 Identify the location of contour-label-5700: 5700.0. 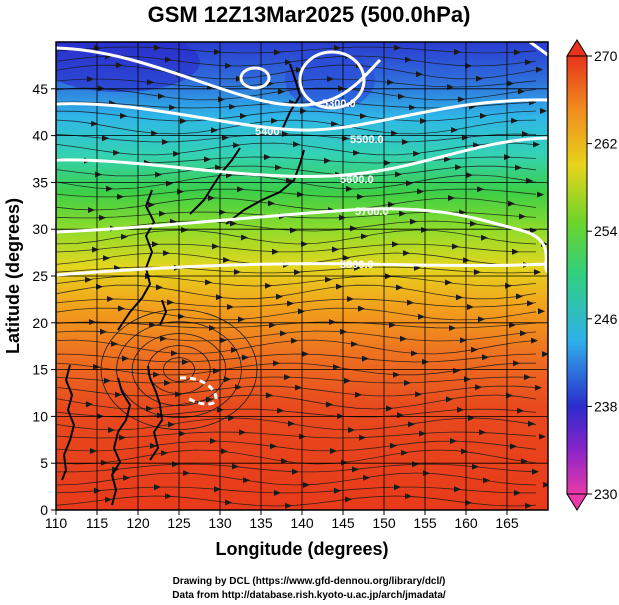
(372, 212).